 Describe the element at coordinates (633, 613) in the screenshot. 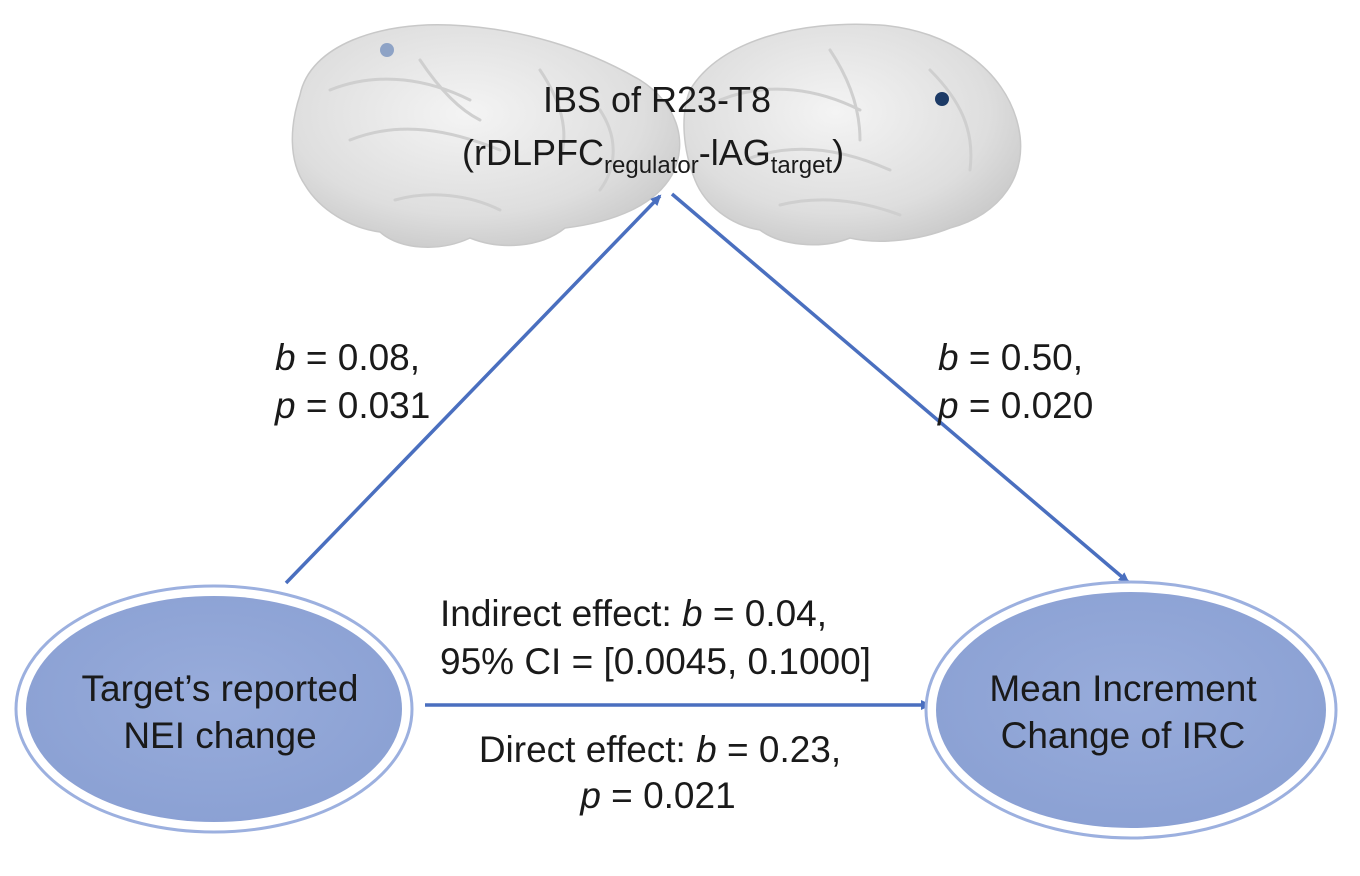

I see `indirect-effect-label: Indirect effect: b = 0.04,` at that location.